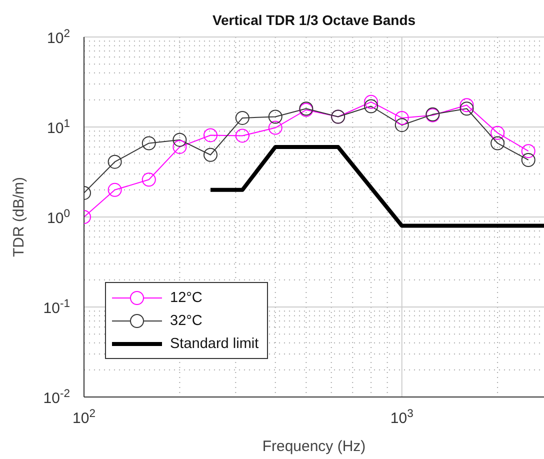 This screenshot has width=544, height=459. What do you see at coordinates (58, 37) in the screenshot?
I see `y-tick-label: 10$^{2}$` at bounding box center [58, 37].